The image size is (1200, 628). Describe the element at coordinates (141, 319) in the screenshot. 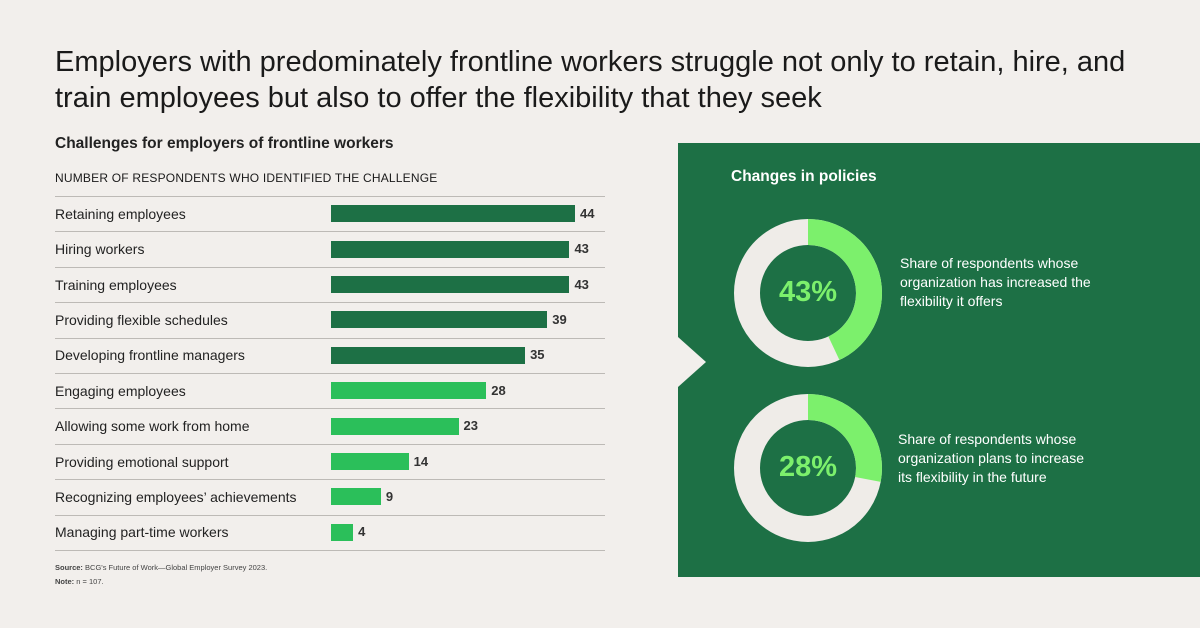

I see `bar-label: Providing flexible schedules` at that location.